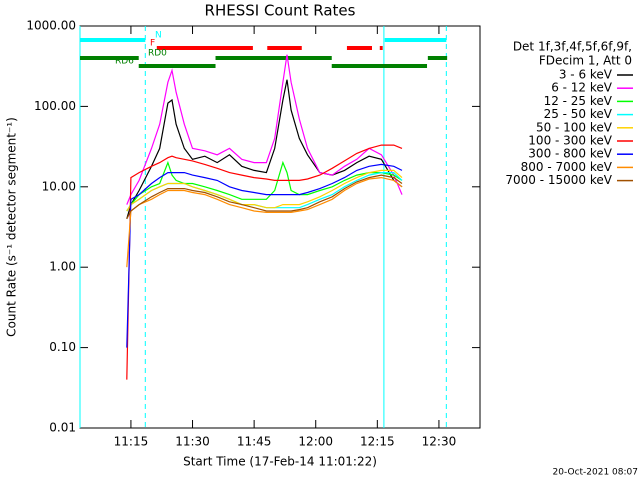 This screenshot has height=480, width=640. I want to click on x-tick-label: 12:30, so click(439, 442).